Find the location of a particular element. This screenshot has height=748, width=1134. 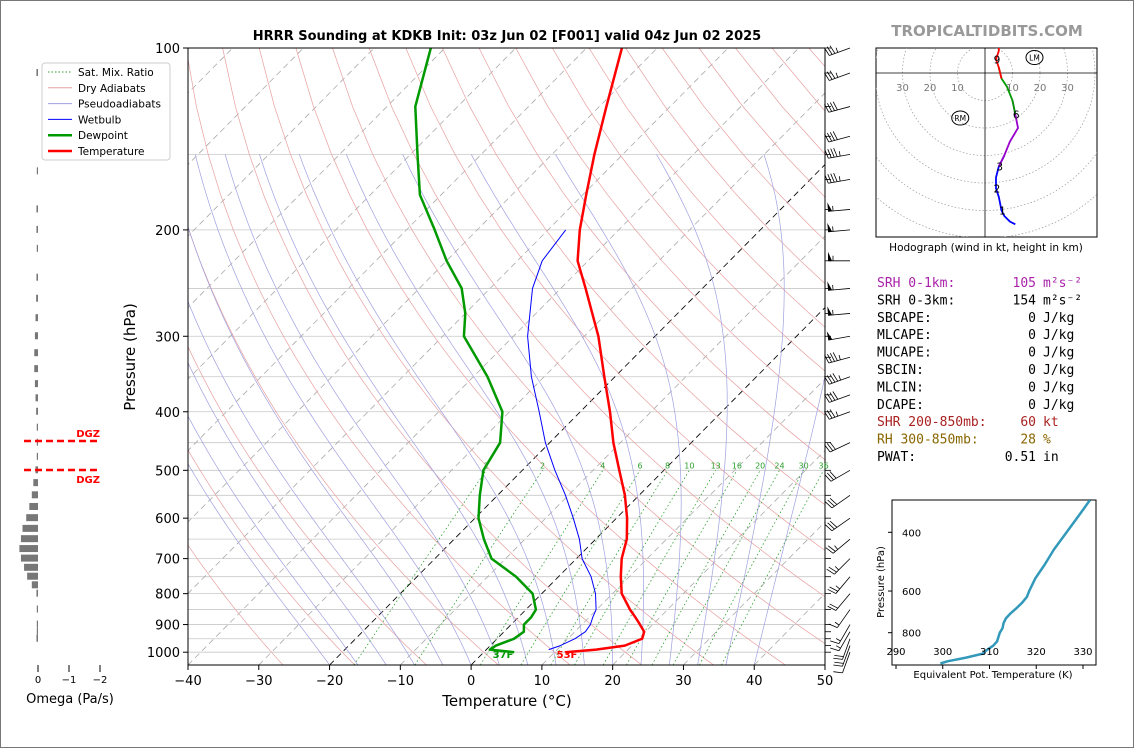

theta-e-x-label: Equivalent Pot. Temperature (K) is located at coordinates (992, 675).